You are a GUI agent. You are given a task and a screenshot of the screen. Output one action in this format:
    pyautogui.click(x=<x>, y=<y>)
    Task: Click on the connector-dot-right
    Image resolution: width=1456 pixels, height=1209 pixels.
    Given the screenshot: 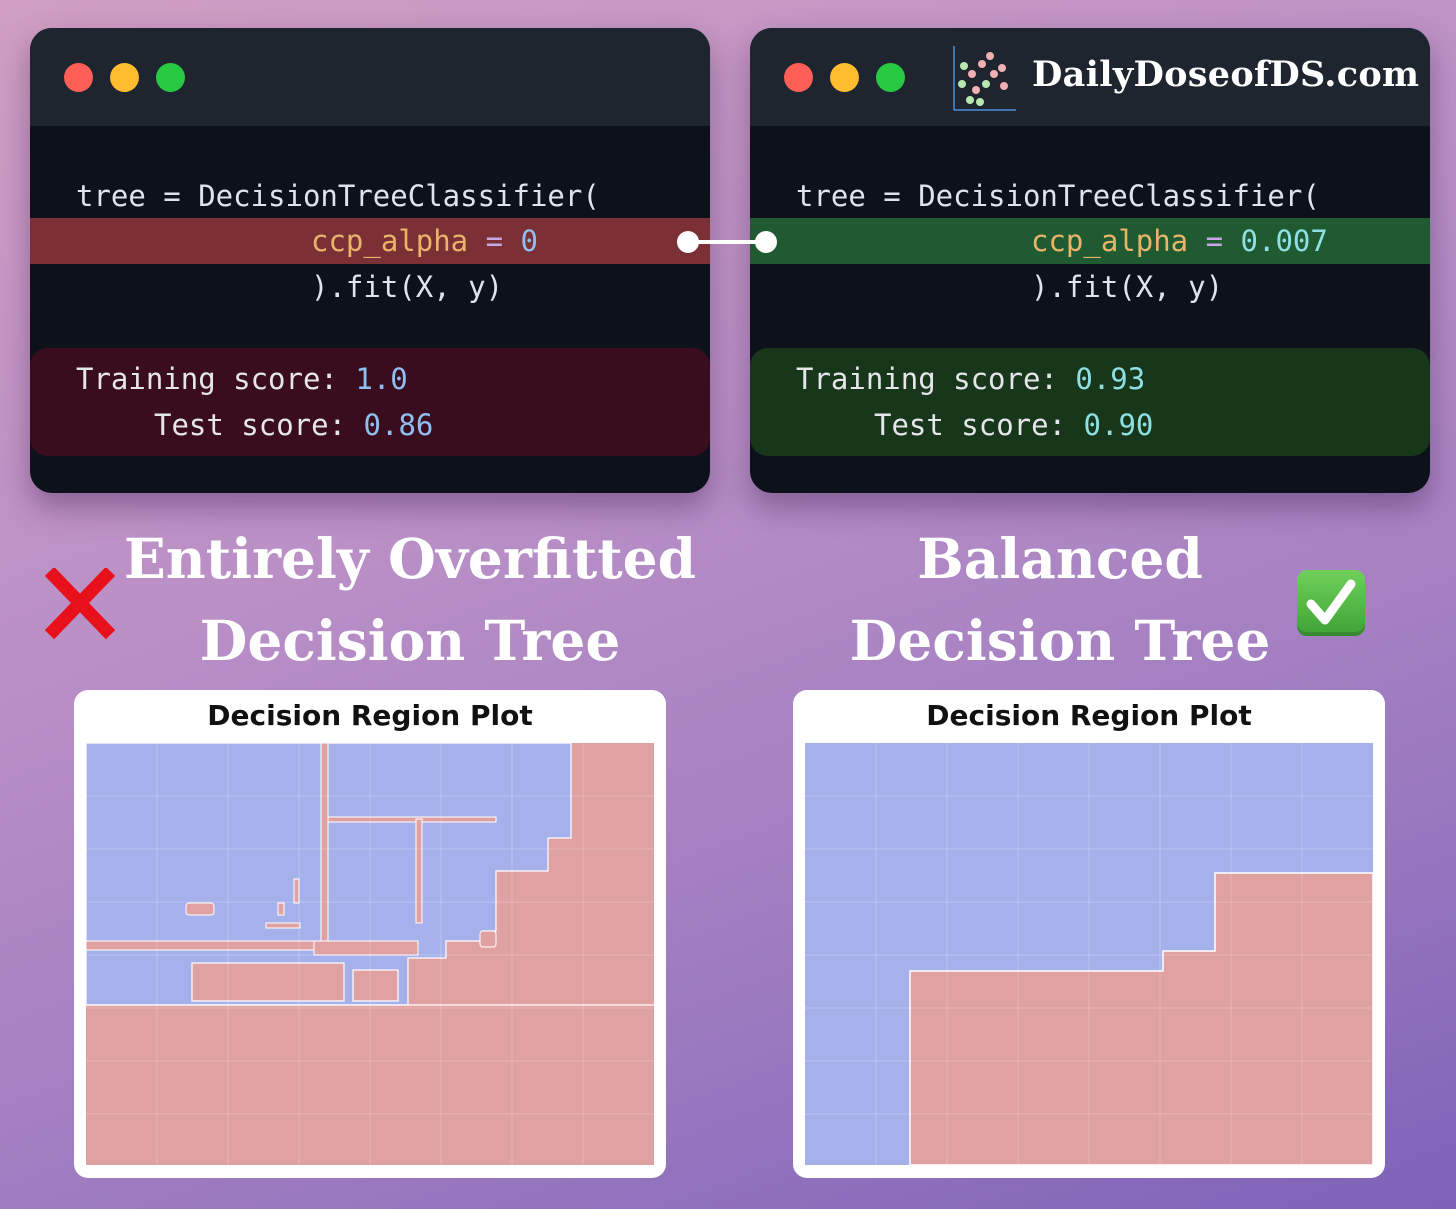 What is the action you would take?
    pyautogui.click(x=766, y=242)
    